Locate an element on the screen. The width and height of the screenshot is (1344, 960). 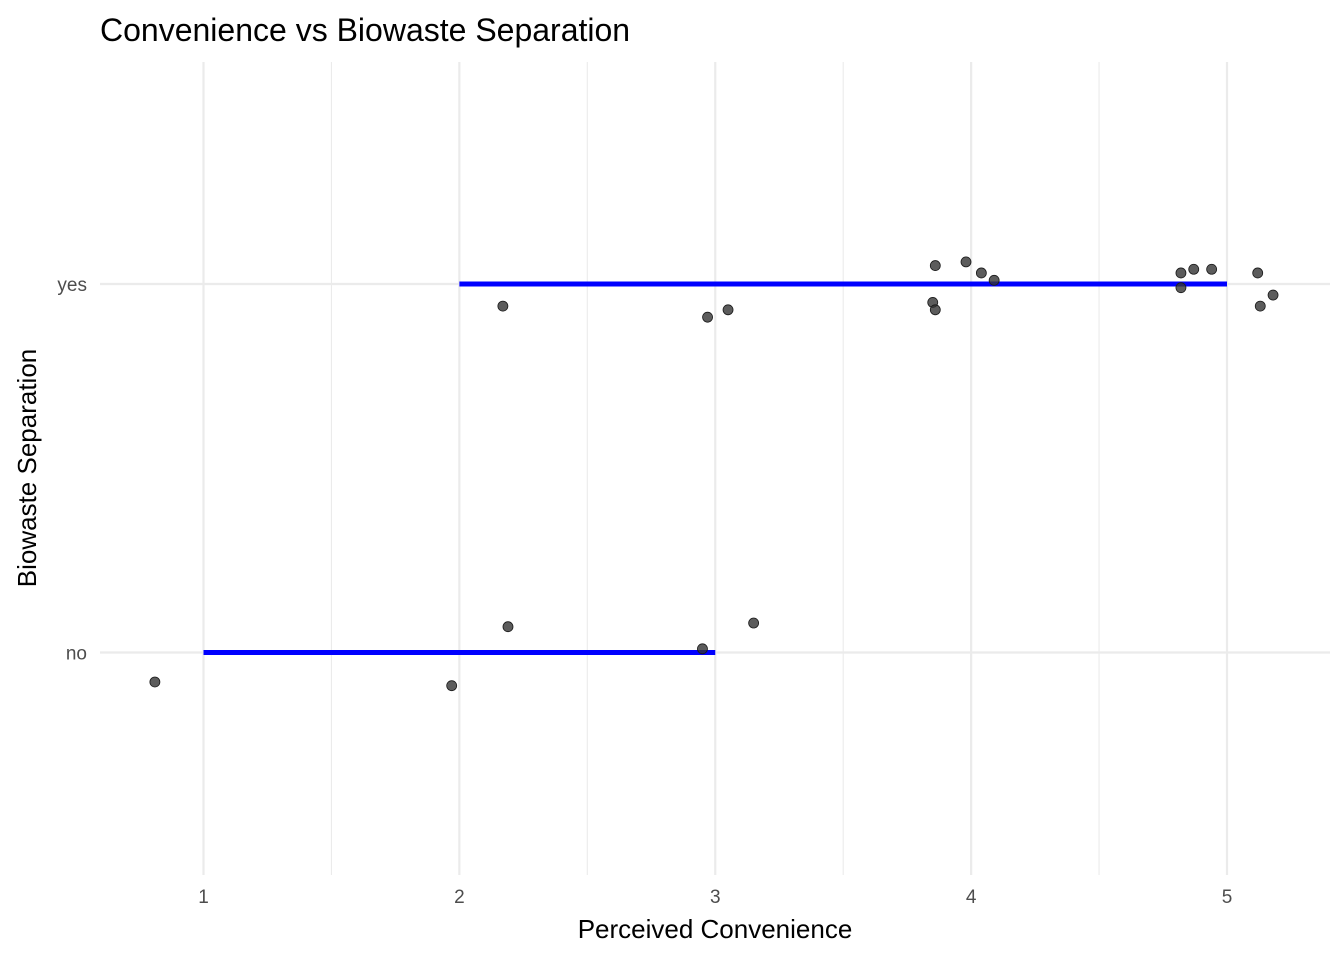
y-axis-title: Biowaste Separation is located at coordinates (27, 468).